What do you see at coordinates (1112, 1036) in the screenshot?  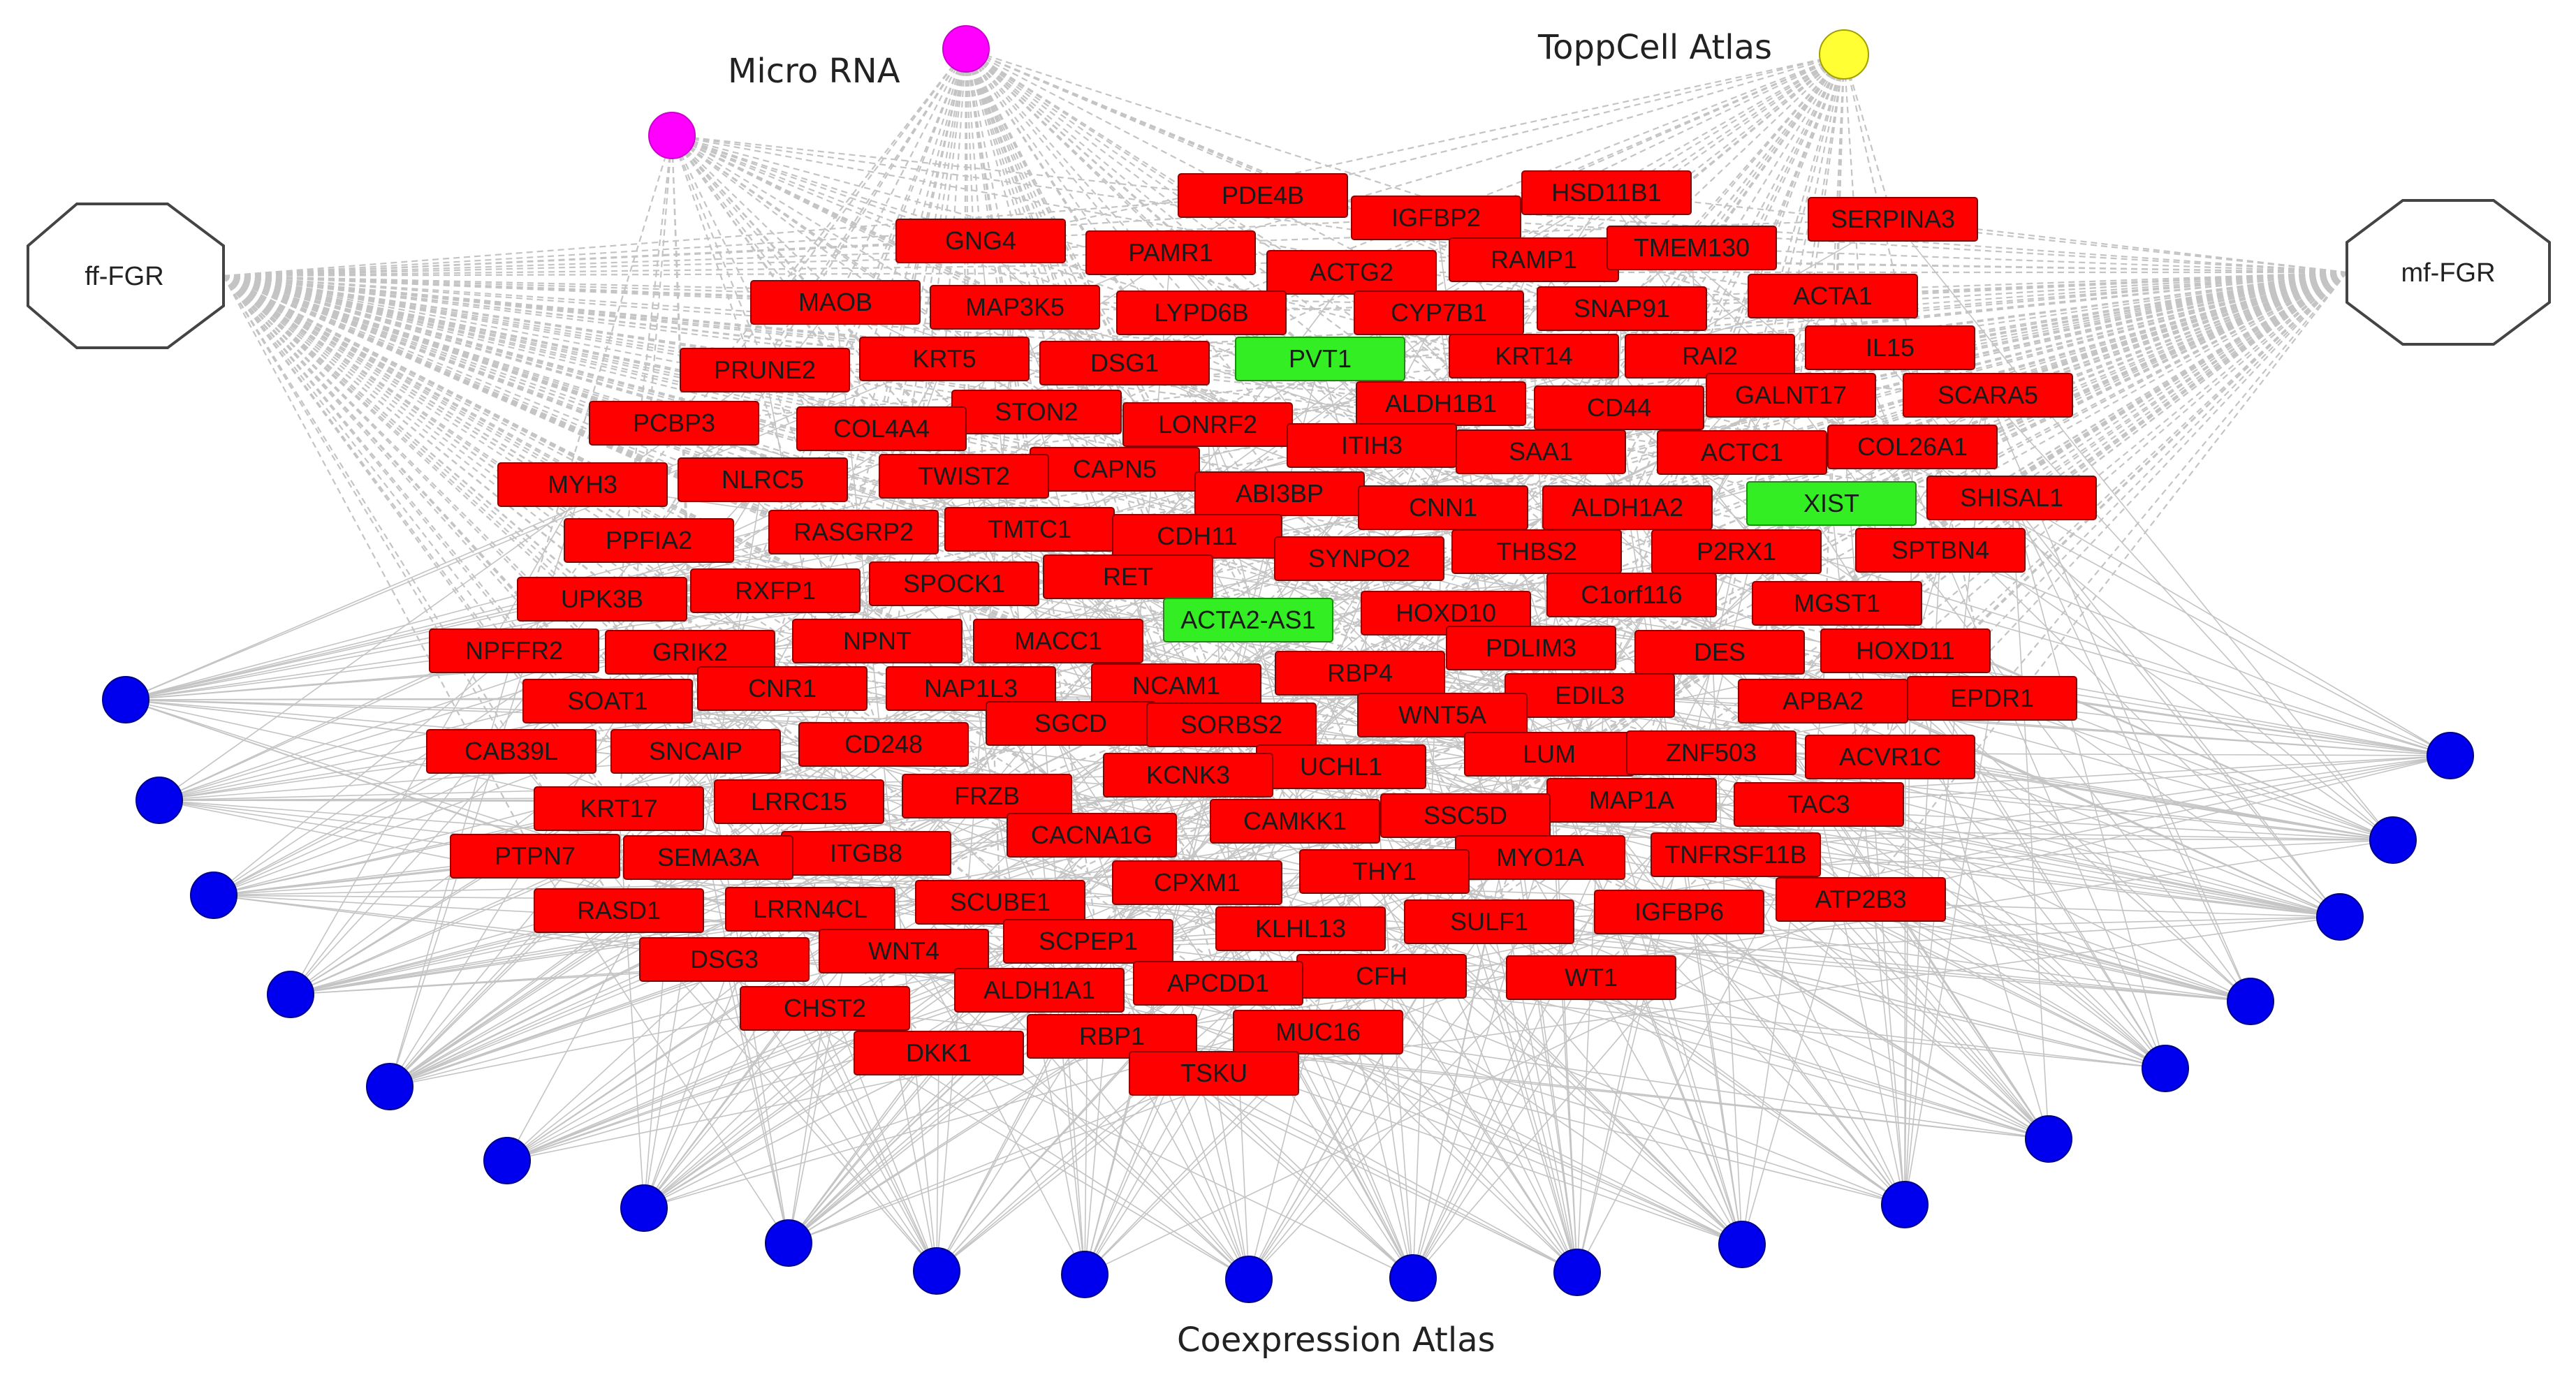 I see `gene-label: RBP1` at bounding box center [1112, 1036].